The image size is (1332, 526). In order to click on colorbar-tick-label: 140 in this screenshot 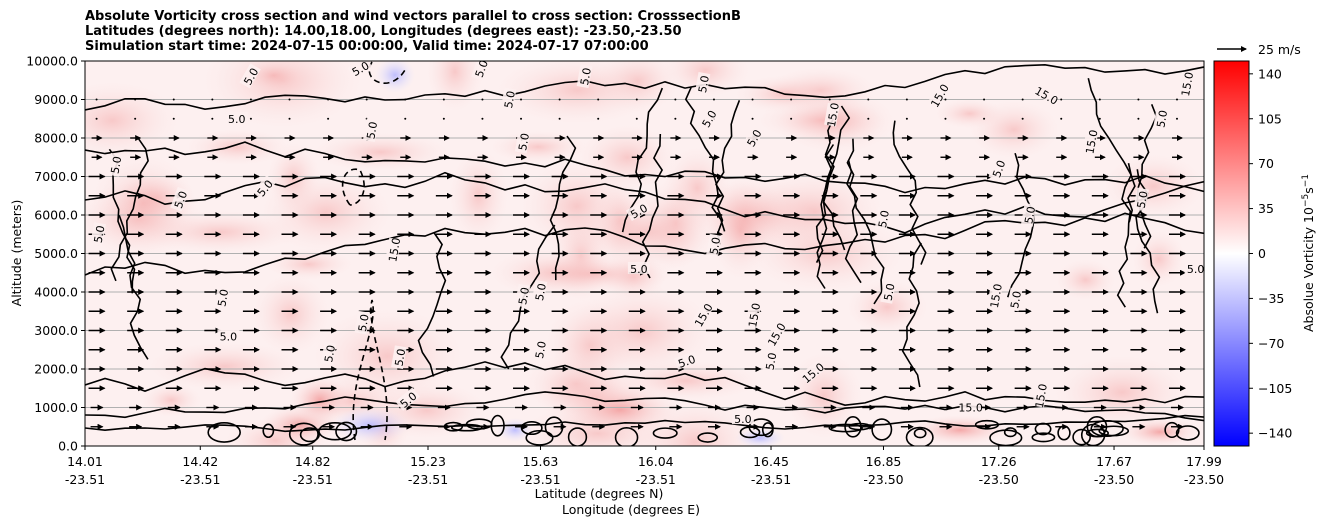, I will do `click(1270, 73)`.